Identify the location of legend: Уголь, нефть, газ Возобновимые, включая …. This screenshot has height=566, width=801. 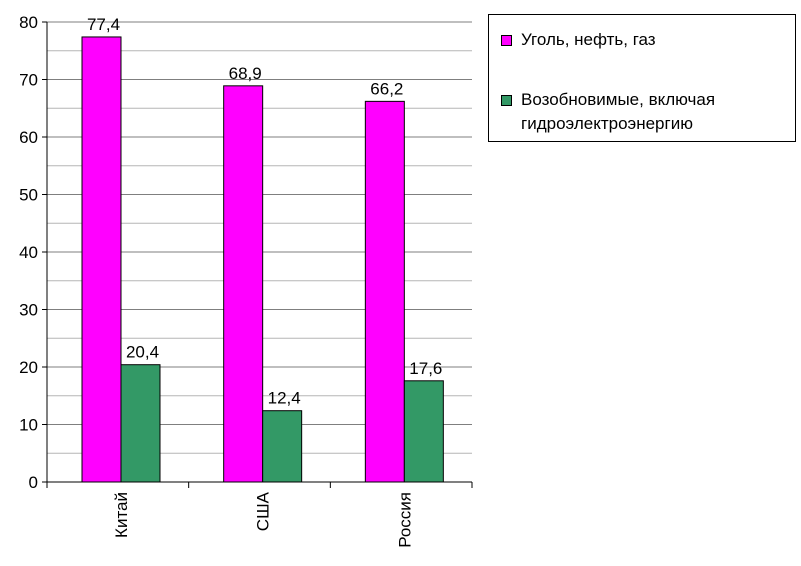
(642, 78).